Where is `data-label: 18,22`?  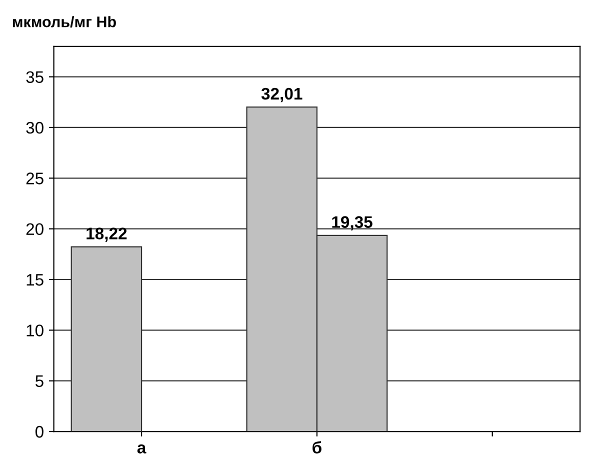
data-label: 18,22 is located at coordinates (106, 235).